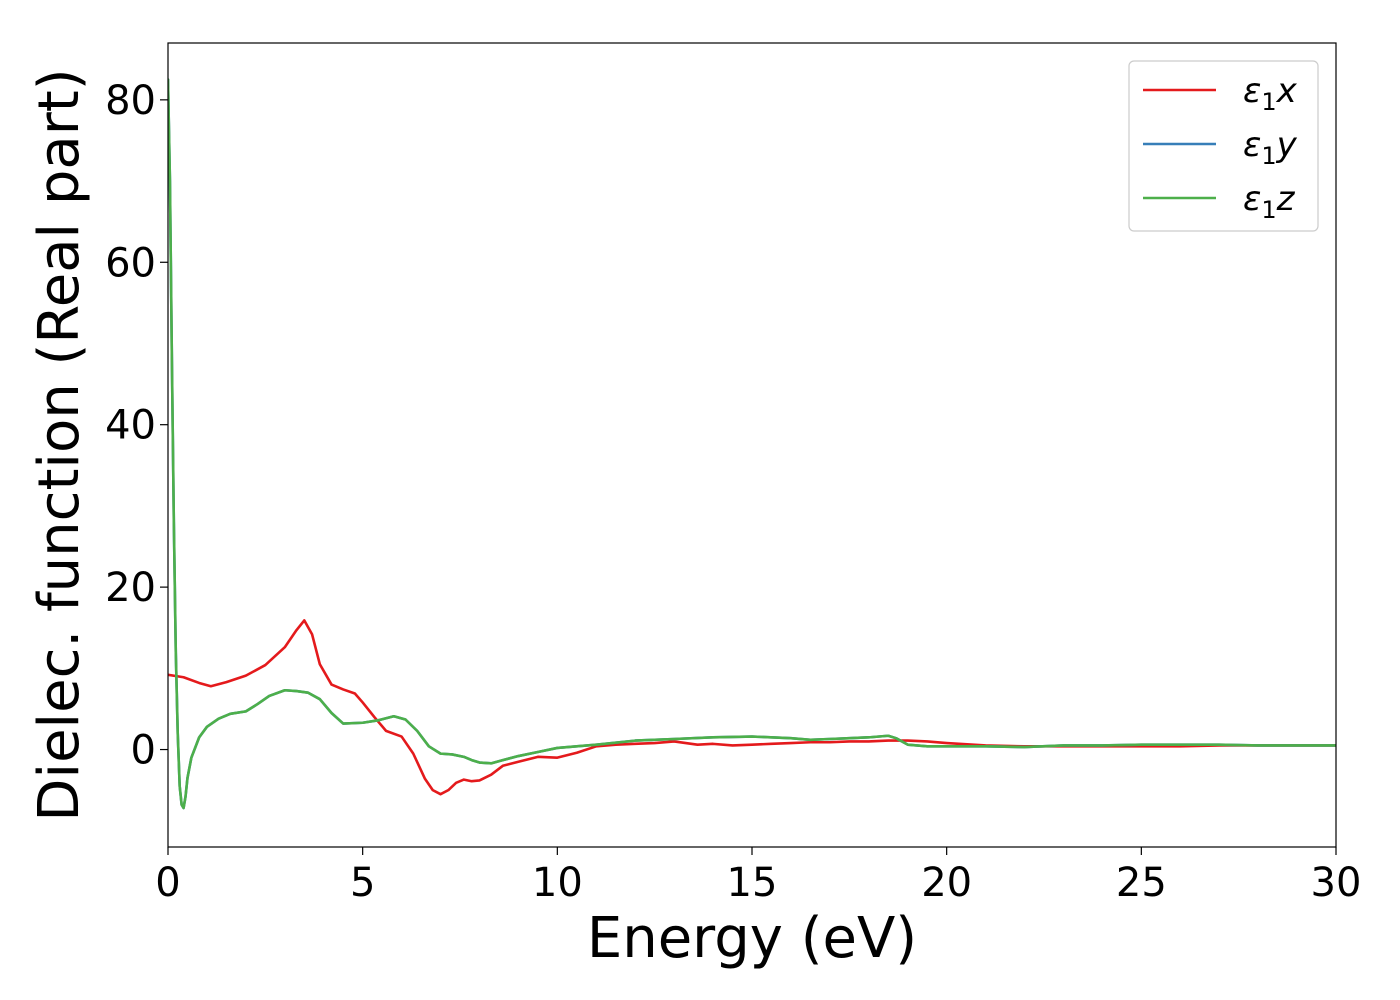 The width and height of the screenshot is (1400, 1000). What do you see at coordinates (752, 938) in the screenshot?
I see `x-axis-label: Energy (eV)` at bounding box center [752, 938].